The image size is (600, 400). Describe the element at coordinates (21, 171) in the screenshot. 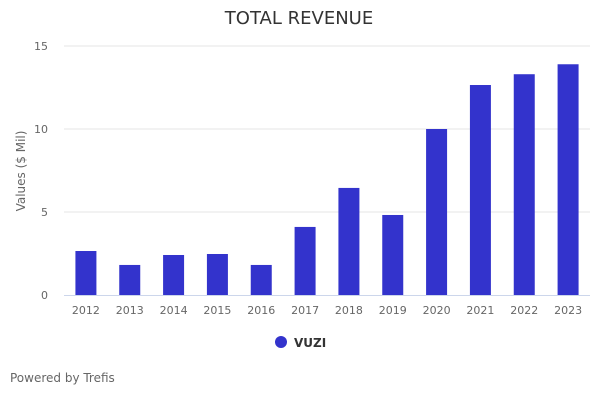

I see `y-axis-title: Values ($ Mil)` at that location.